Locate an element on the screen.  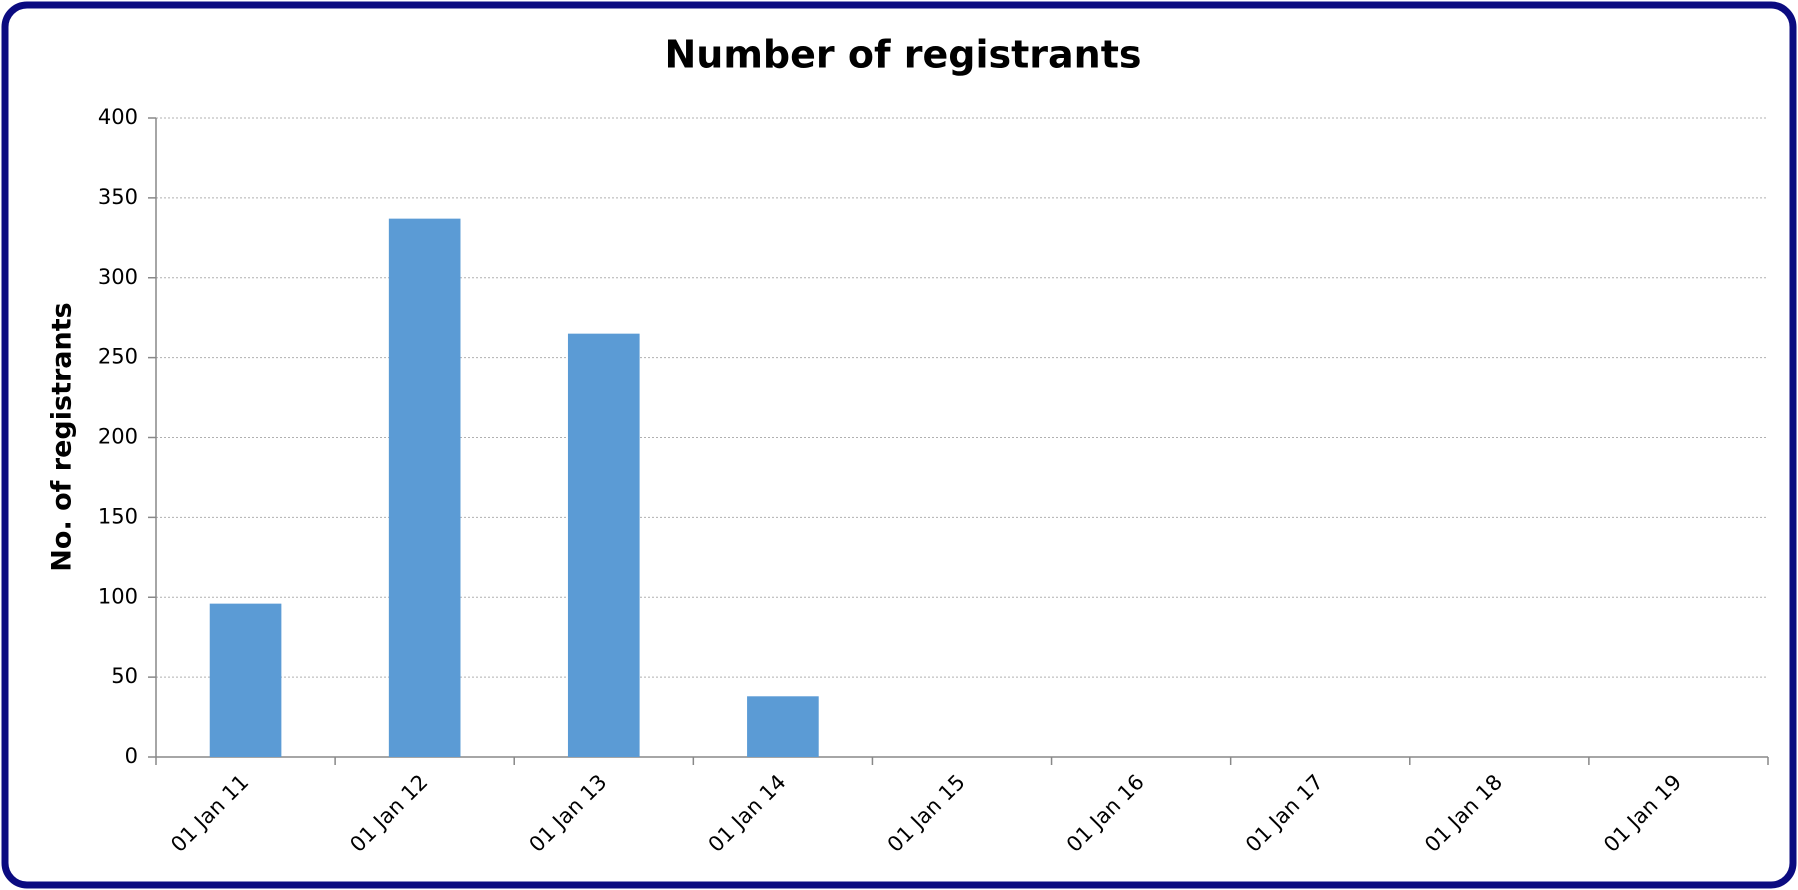
y-tick-label: 300 is located at coordinates (118, 277).